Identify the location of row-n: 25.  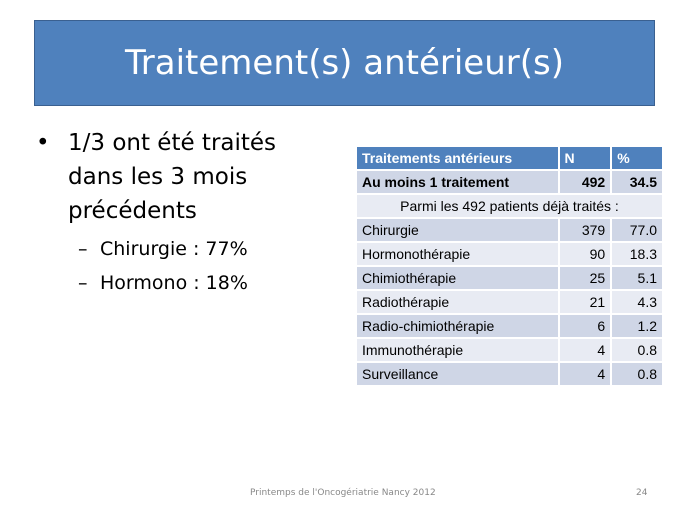
(585, 278).